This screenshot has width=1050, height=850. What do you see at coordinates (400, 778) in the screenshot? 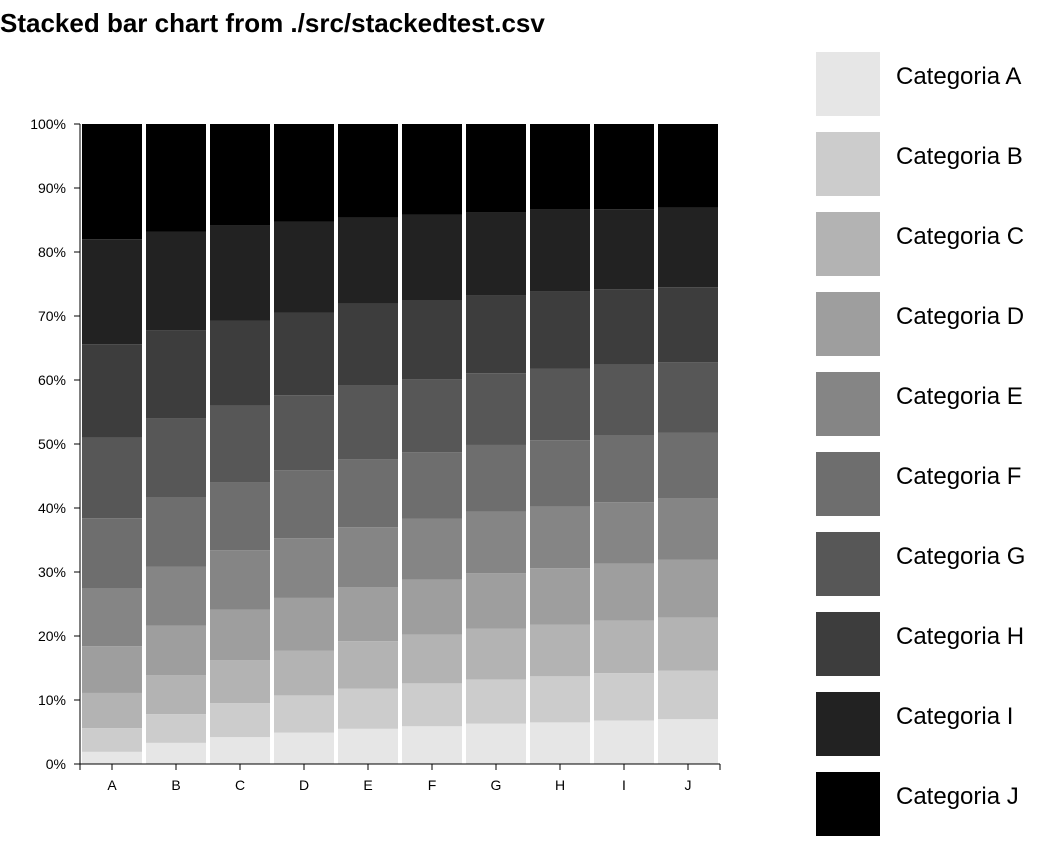
I see `x-axis: A B C D E F G H I J` at bounding box center [400, 778].